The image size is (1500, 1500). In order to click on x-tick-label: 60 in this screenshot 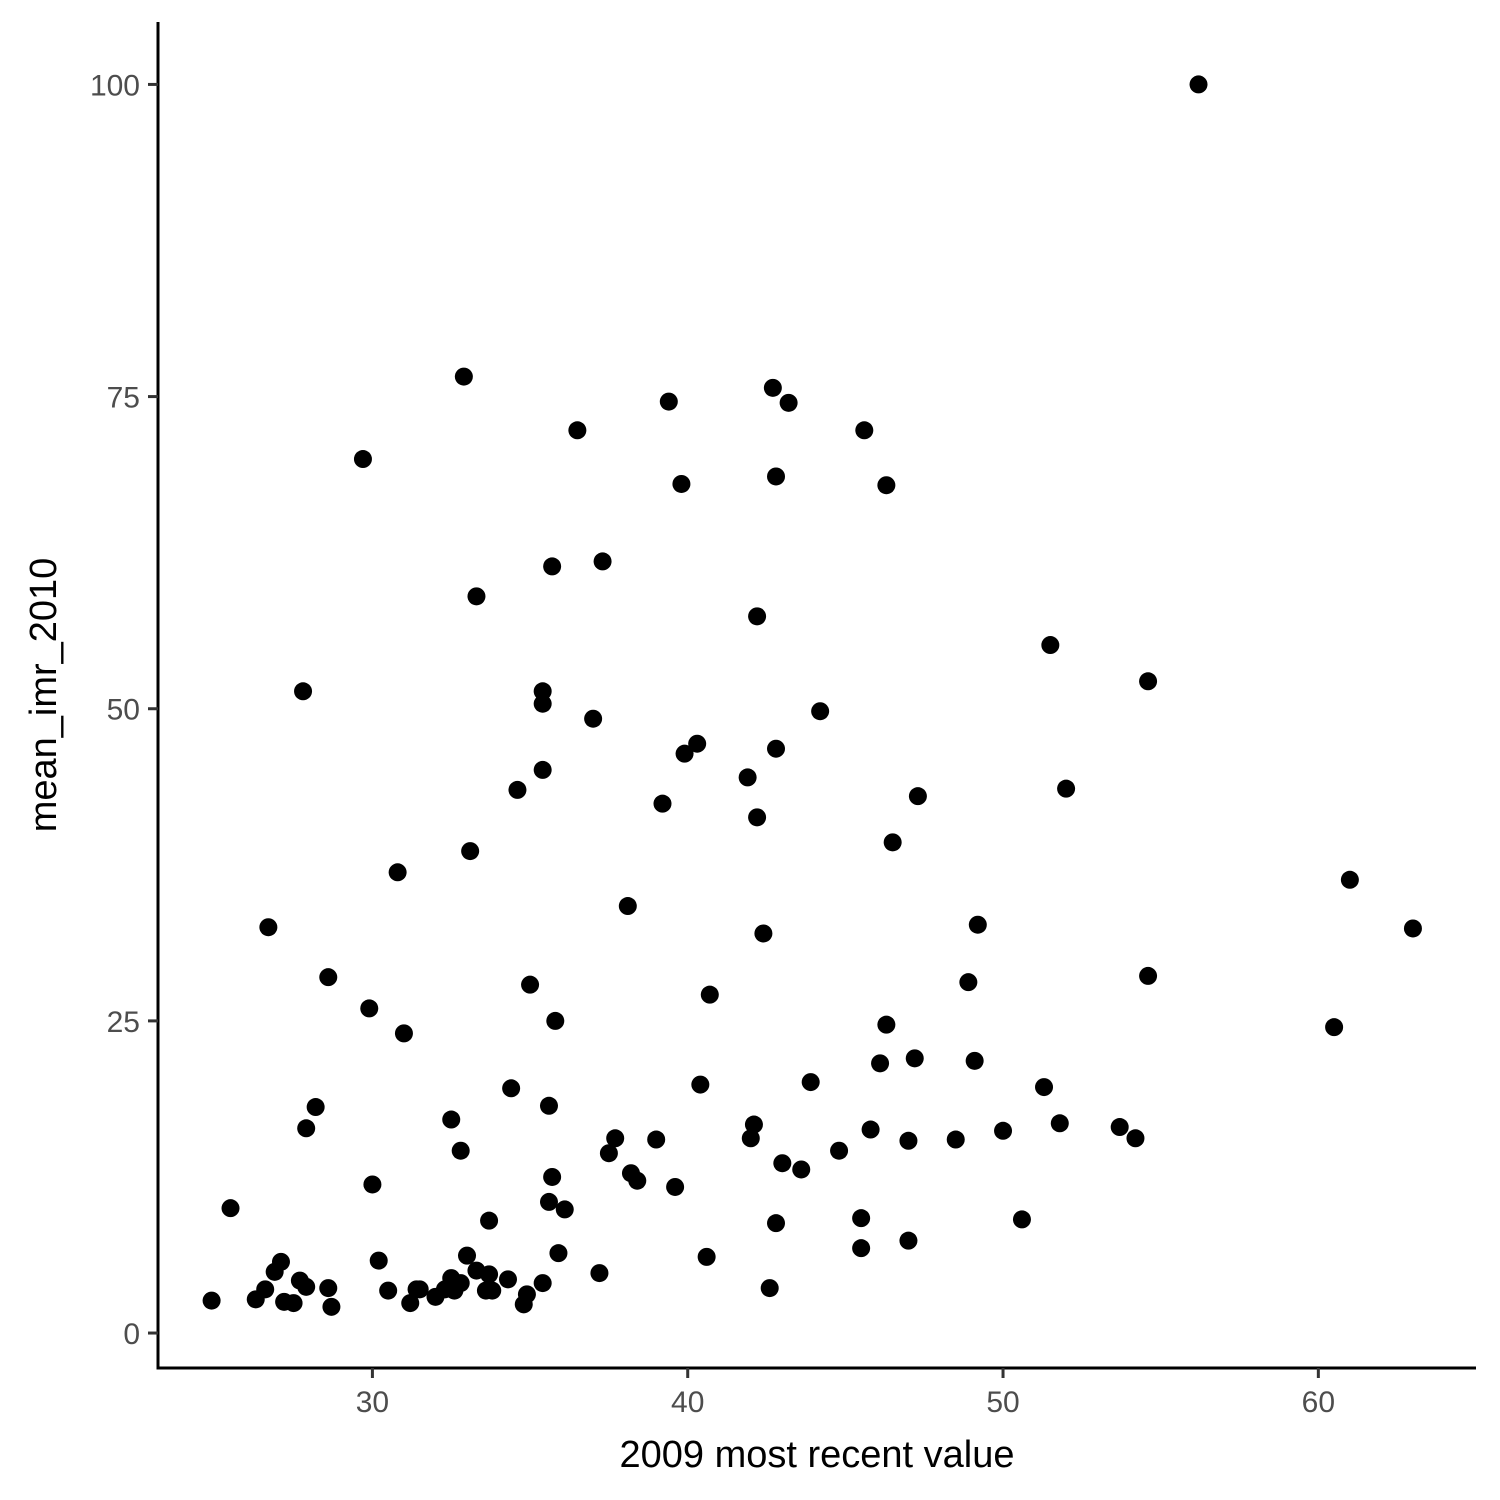, I will do `click(1318, 1402)`.